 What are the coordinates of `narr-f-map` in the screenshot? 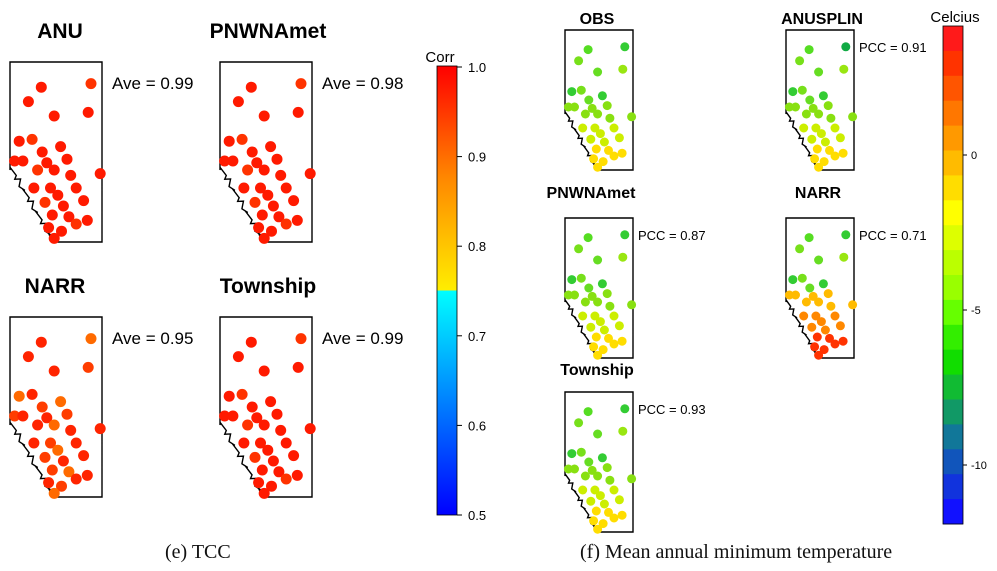 It's located at (821, 288).